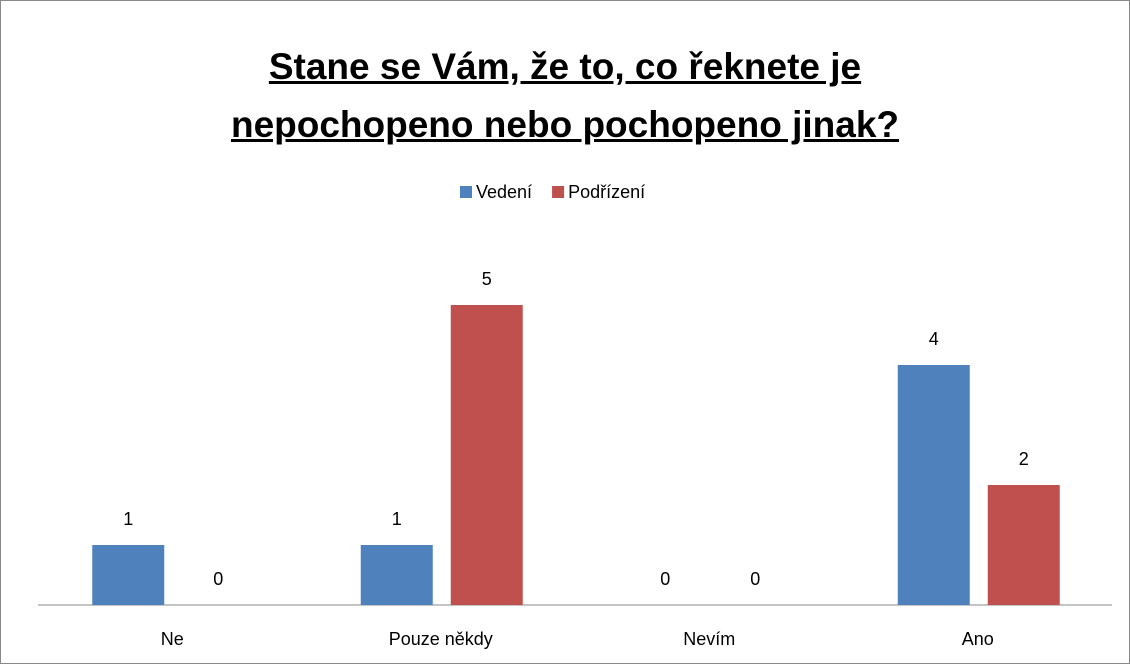  Describe the element at coordinates (709, 639) in the screenshot. I see `x-tick-label: Nevím` at that location.